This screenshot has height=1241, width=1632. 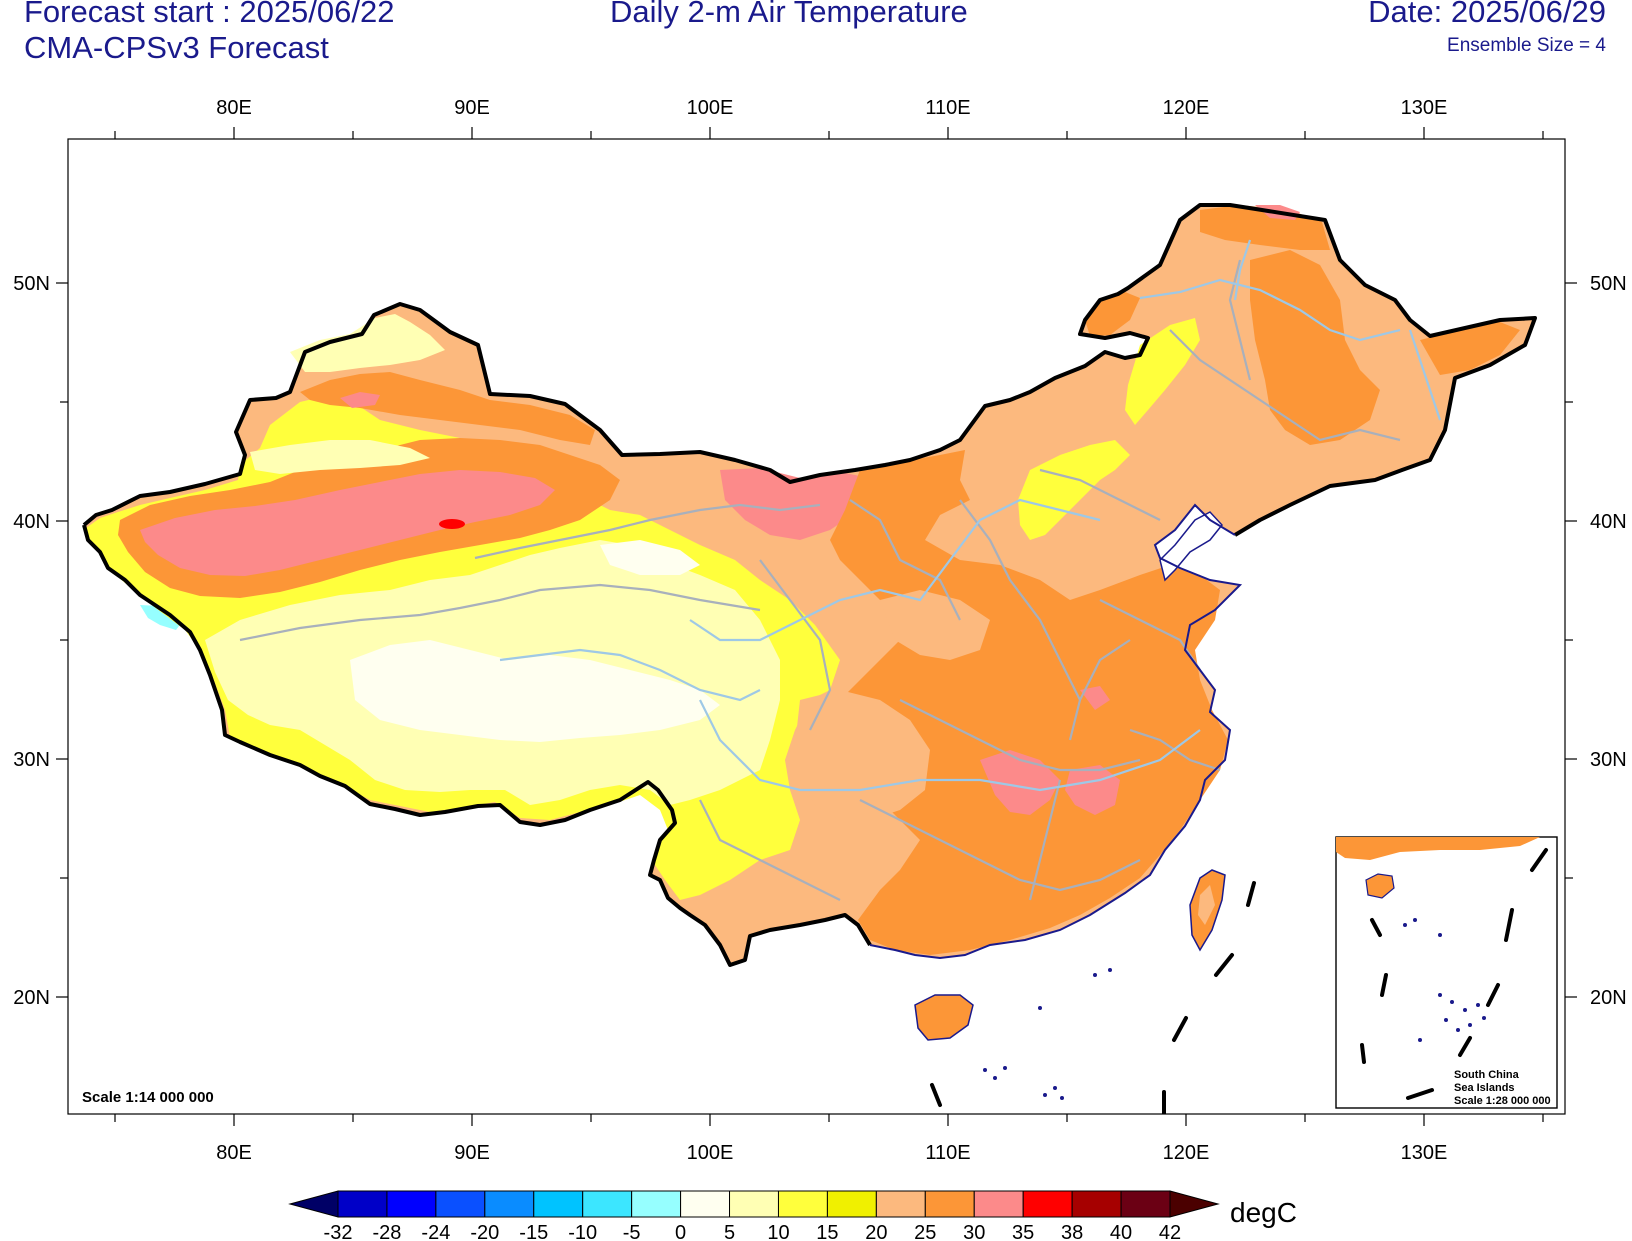 What do you see at coordinates (1191, 546) in the screenshot?
I see `bohai-sea` at bounding box center [1191, 546].